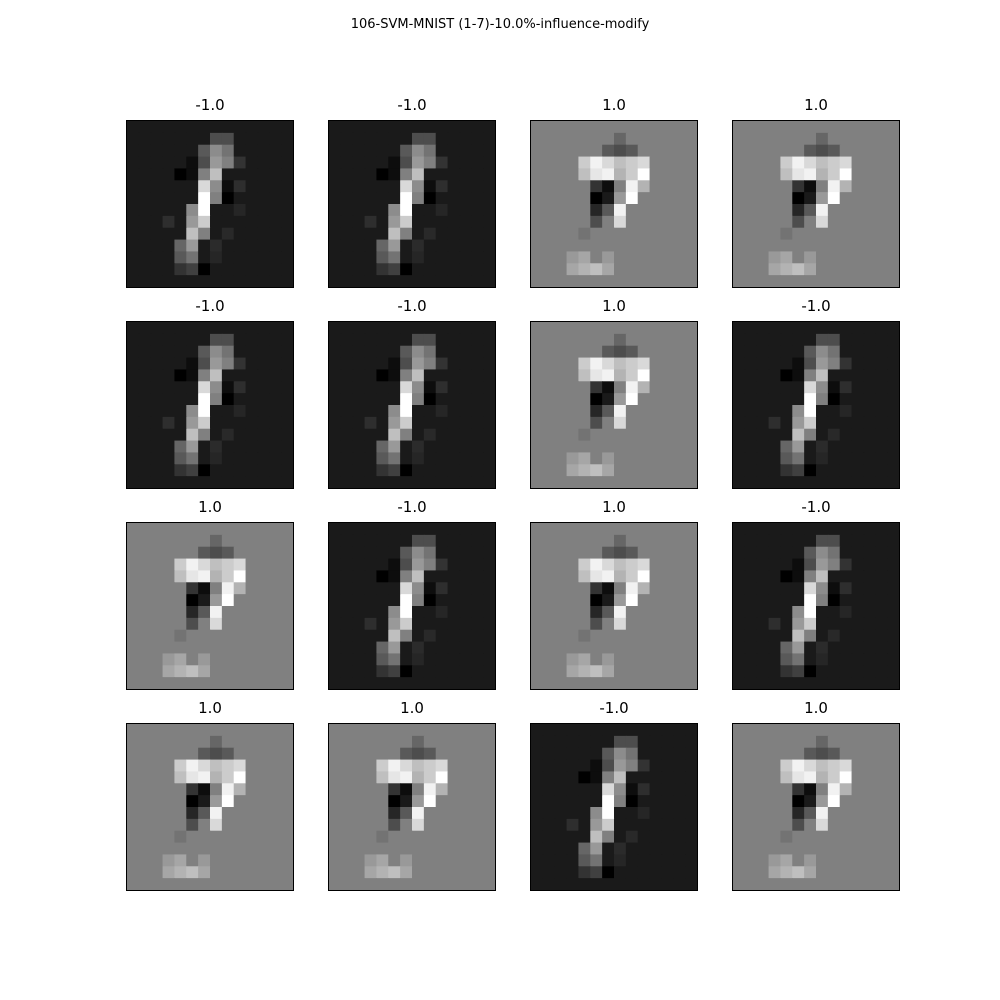 This screenshot has height=1000, width=1000. I want to click on image-panel: -1.0, so click(816, 606).